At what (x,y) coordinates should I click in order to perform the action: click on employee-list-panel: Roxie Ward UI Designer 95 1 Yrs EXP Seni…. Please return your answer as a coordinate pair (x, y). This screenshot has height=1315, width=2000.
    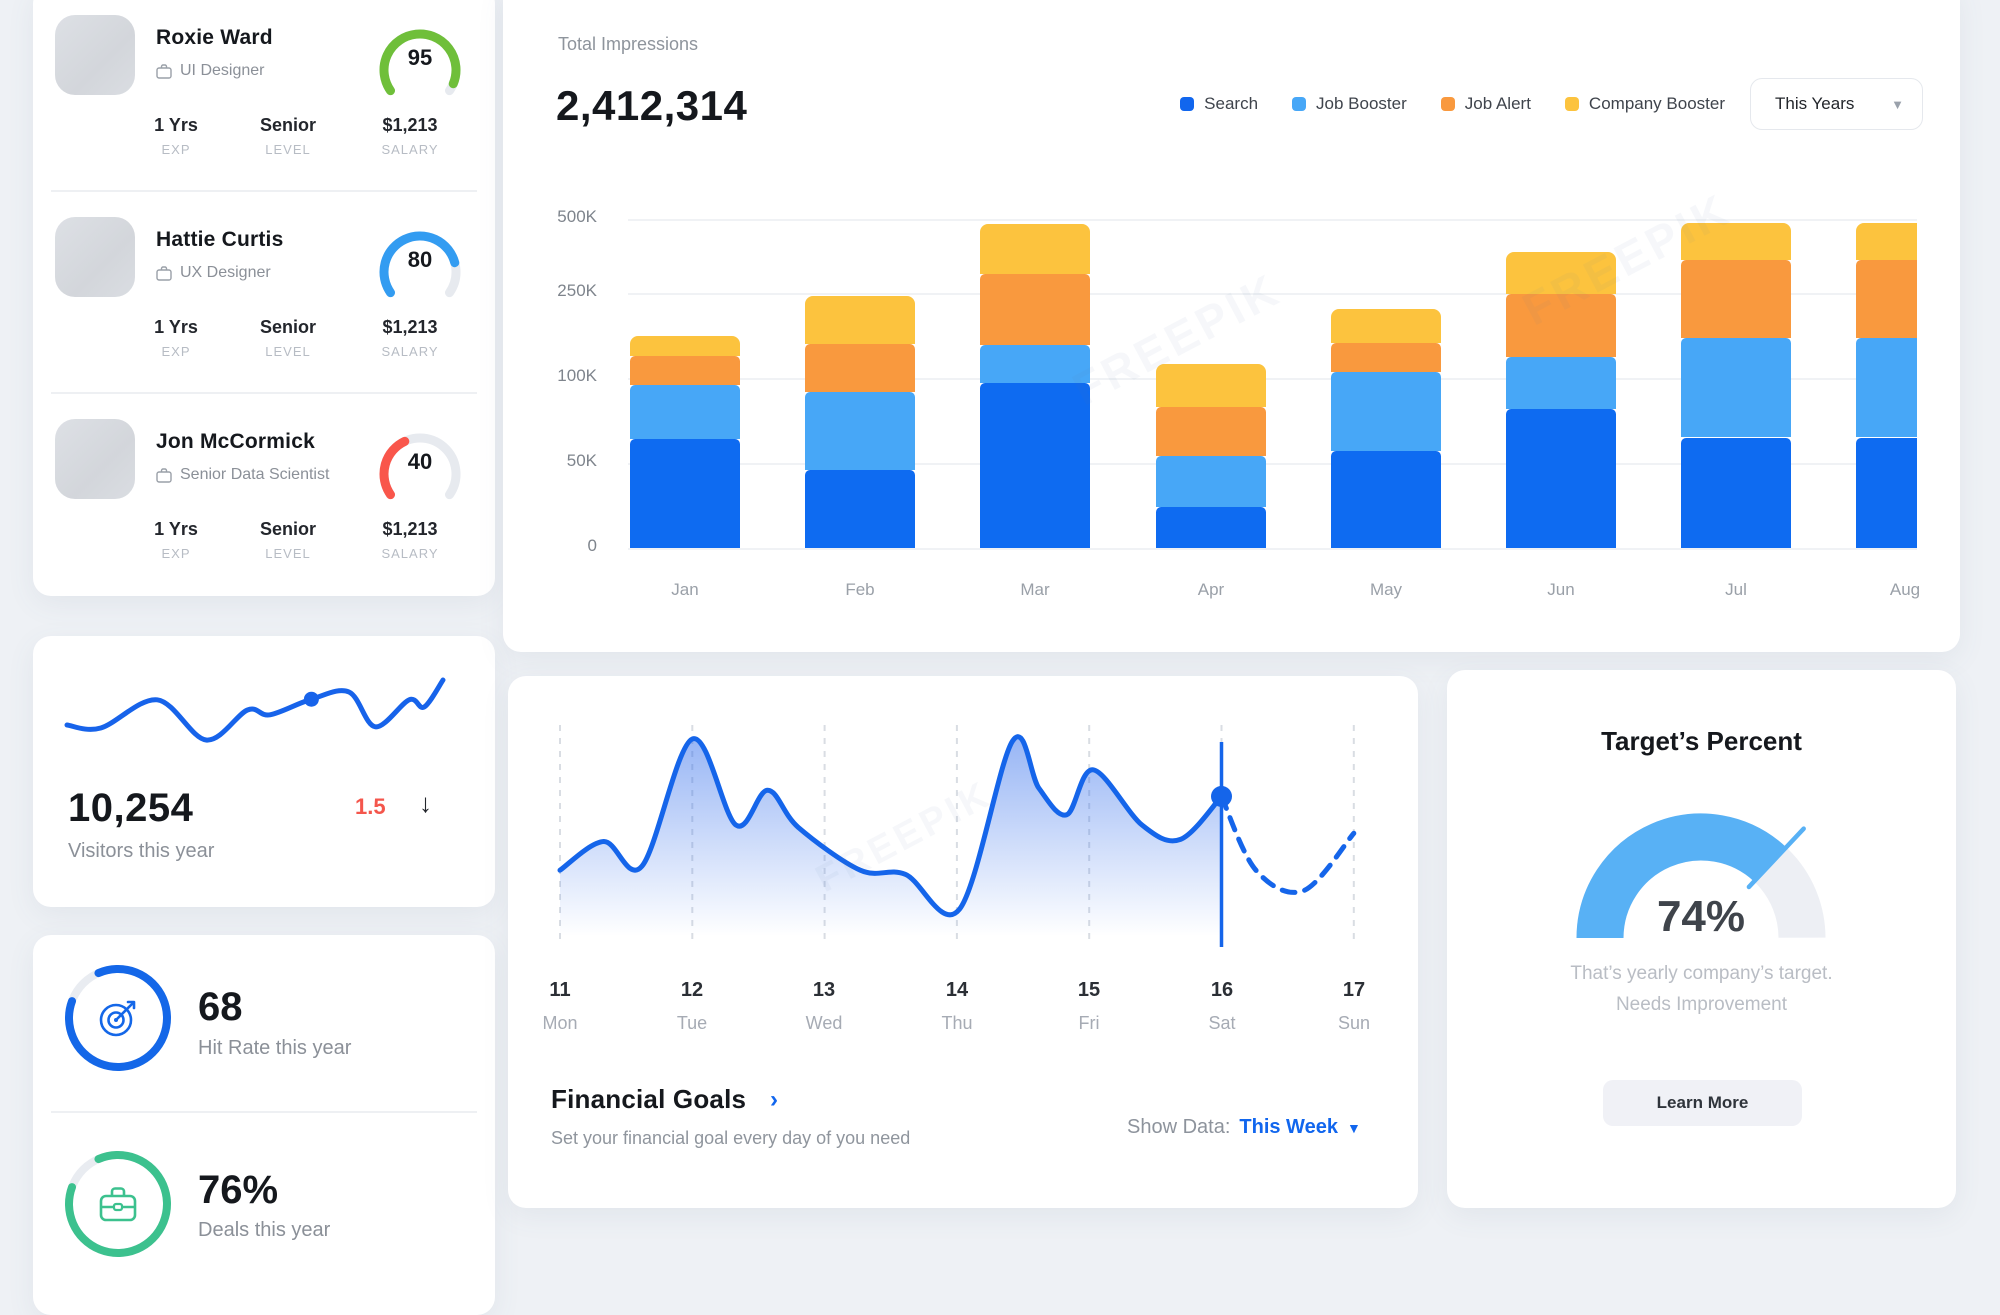
    Looking at the image, I should click on (264, 298).